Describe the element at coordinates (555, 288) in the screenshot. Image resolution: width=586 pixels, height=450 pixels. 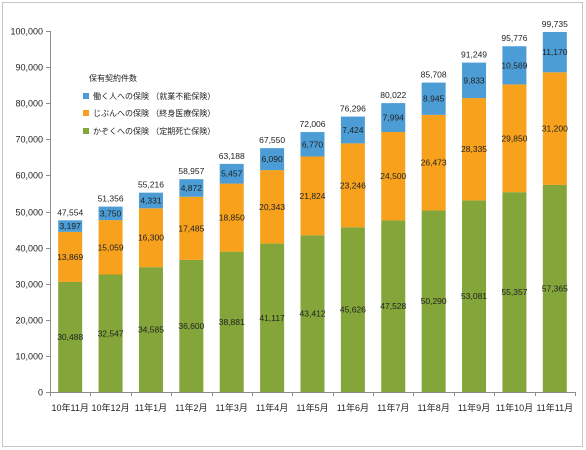
I see `data-label-kazoku-12: 57,365` at that location.